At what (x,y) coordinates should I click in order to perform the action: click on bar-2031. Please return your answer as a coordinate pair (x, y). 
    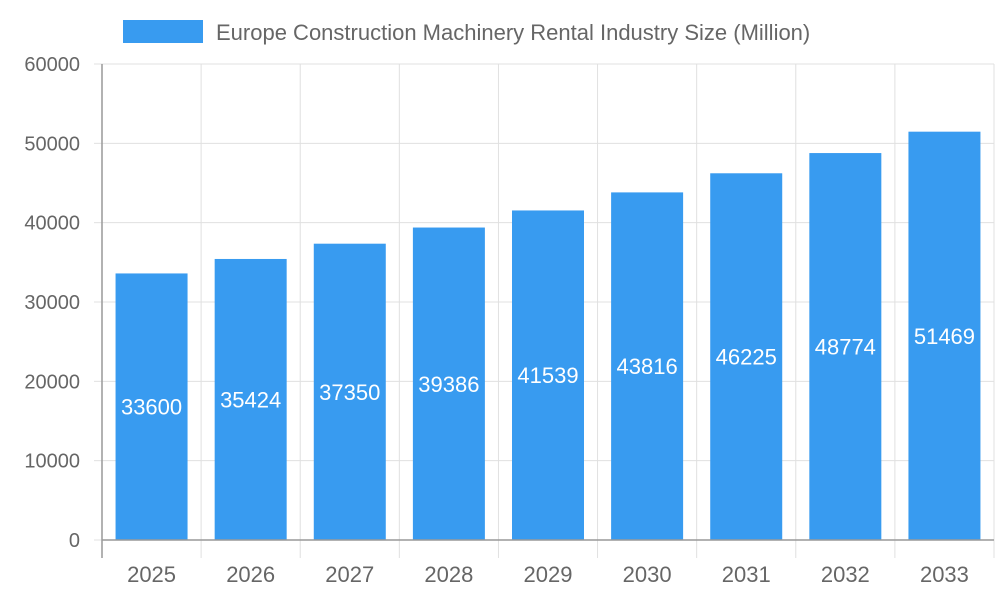
    Looking at the image, I should click on (746, 356).